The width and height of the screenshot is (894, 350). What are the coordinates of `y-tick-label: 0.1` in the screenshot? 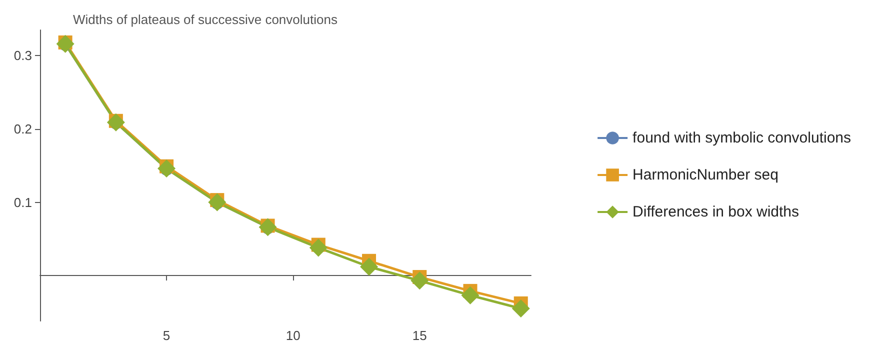 It's located at (23, 202).